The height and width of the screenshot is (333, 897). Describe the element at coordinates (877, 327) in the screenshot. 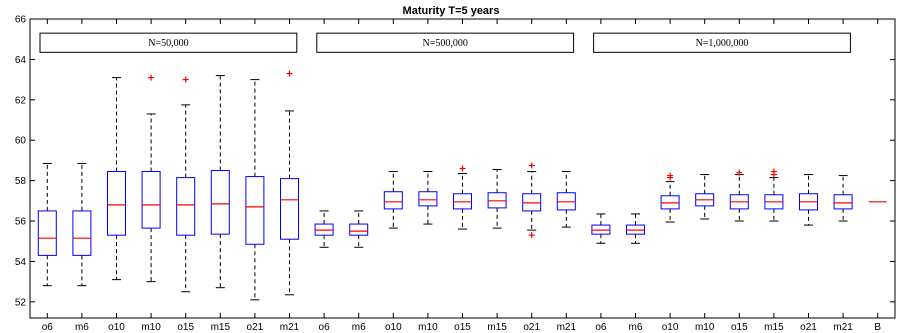

I see `x-tick-label: B` at that location.